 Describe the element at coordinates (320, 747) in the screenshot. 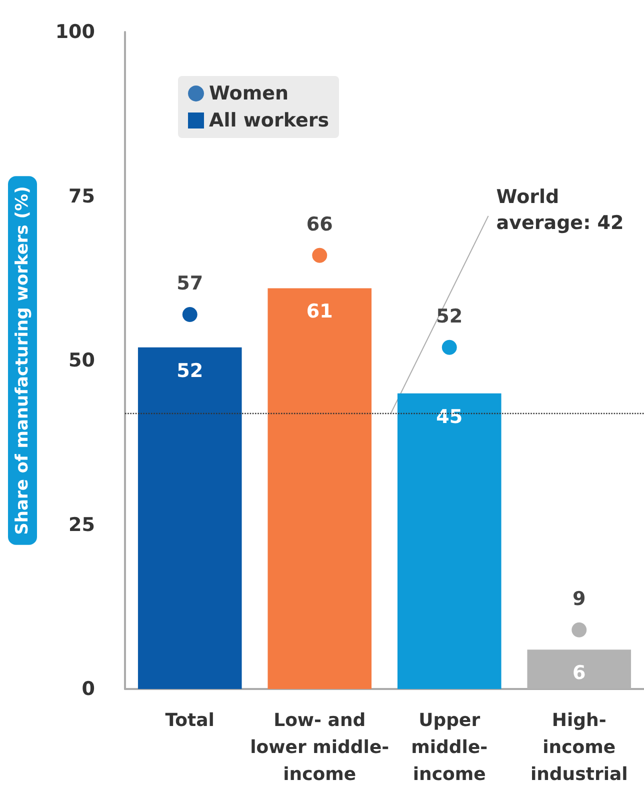

I see `x-tick-label: Low- and lower middle- income` at that location.